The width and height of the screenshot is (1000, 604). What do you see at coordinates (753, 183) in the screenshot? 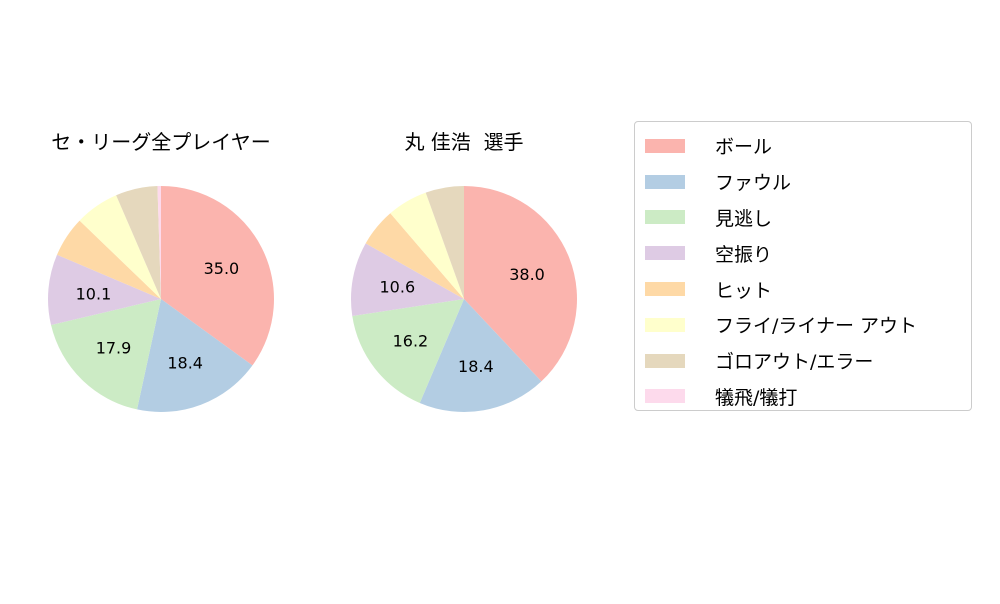
I see `legend-label: ファウル` at bounding box center [753, 183].